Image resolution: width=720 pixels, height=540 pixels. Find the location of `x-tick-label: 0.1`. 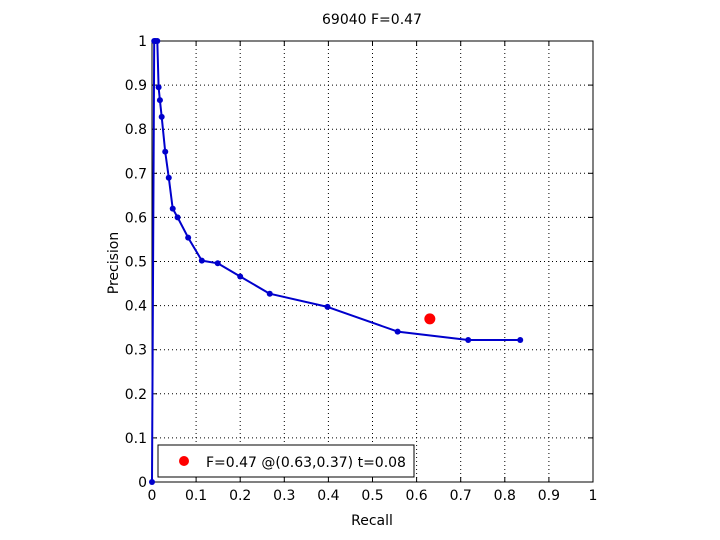

x-tick-label: 0.1 is located at coordinates (196, 496).